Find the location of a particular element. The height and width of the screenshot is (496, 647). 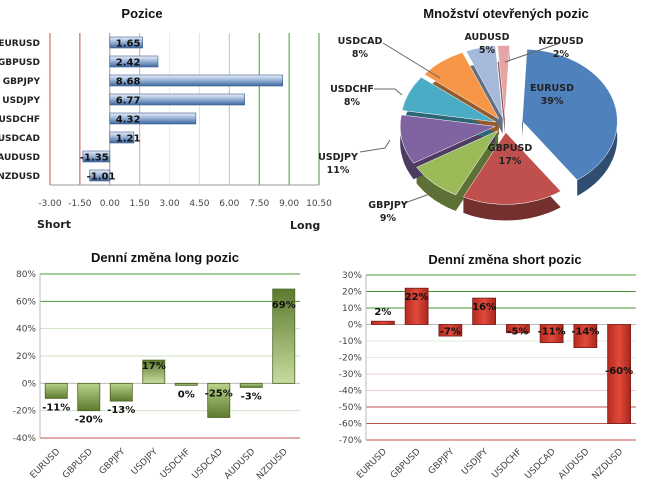

pie-slice-eurusd is located at coordinates (570, 115).